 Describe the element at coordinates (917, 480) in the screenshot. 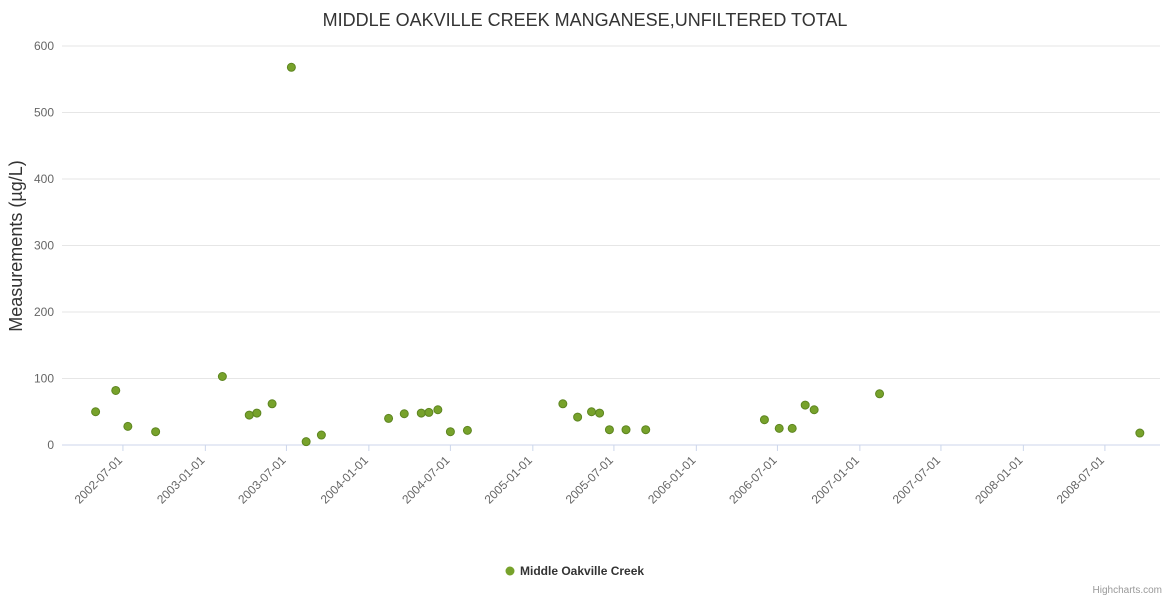

I see `x-tick-label: 2007-07-01` at that location.